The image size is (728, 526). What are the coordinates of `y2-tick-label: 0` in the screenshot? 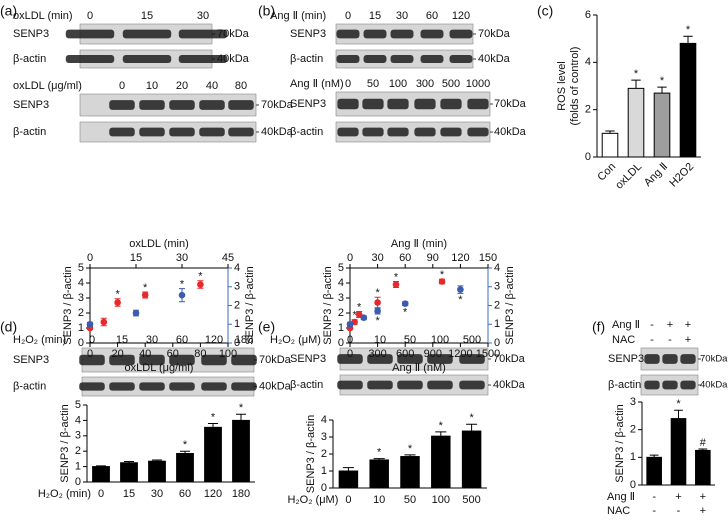 It's located at (237, 343).